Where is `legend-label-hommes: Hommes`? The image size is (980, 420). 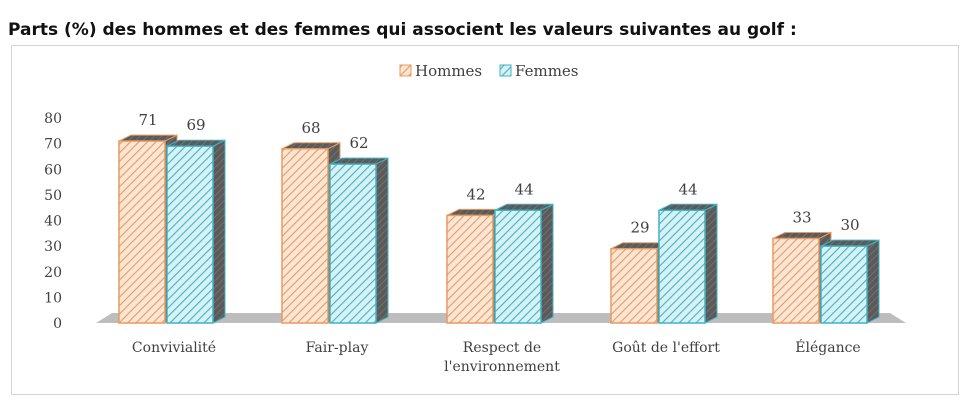 legend-label-hommes: Hommes is located at coordinates (448, 71).